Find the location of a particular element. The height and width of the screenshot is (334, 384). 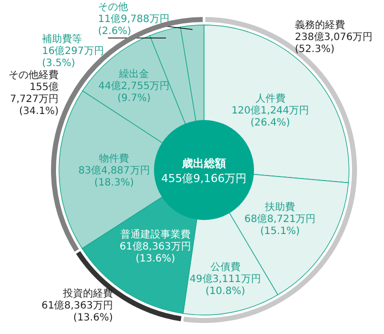

slice-label: 投資的経費 is located at coordinates (87, 293).